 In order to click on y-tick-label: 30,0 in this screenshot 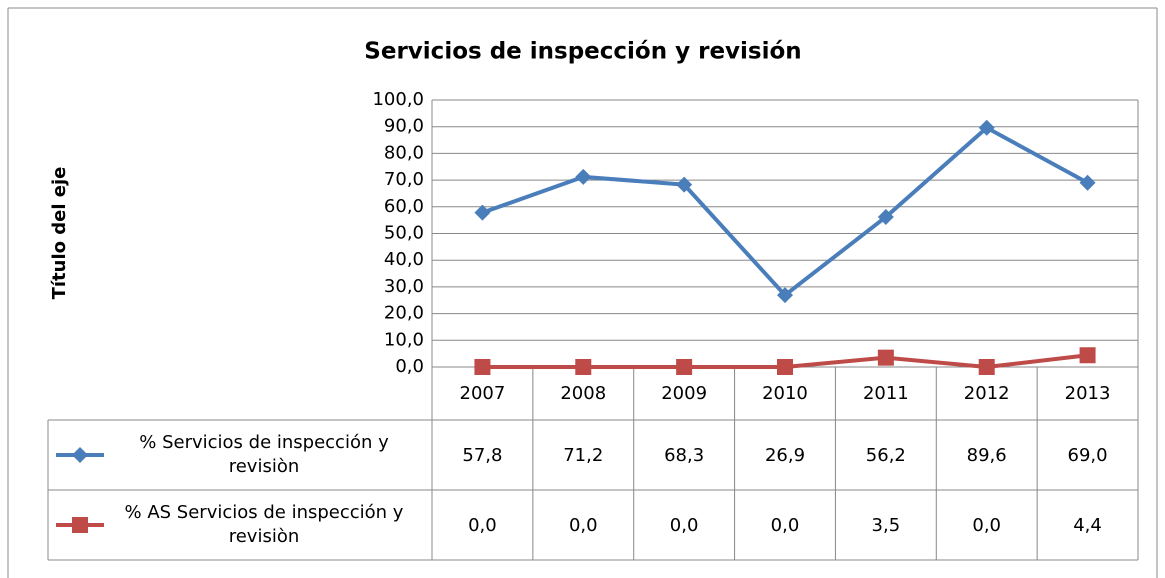, I will do `click(404, 286)`.